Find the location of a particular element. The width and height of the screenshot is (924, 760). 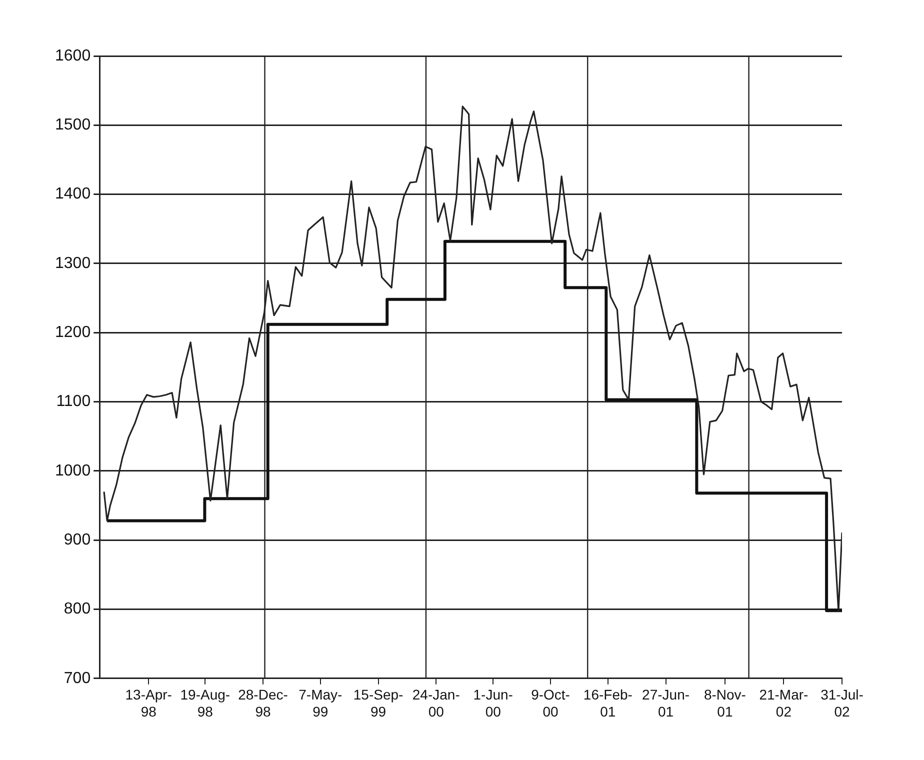

x-tick-label: 24-Jan-00 is located at coordinates (436, 703).